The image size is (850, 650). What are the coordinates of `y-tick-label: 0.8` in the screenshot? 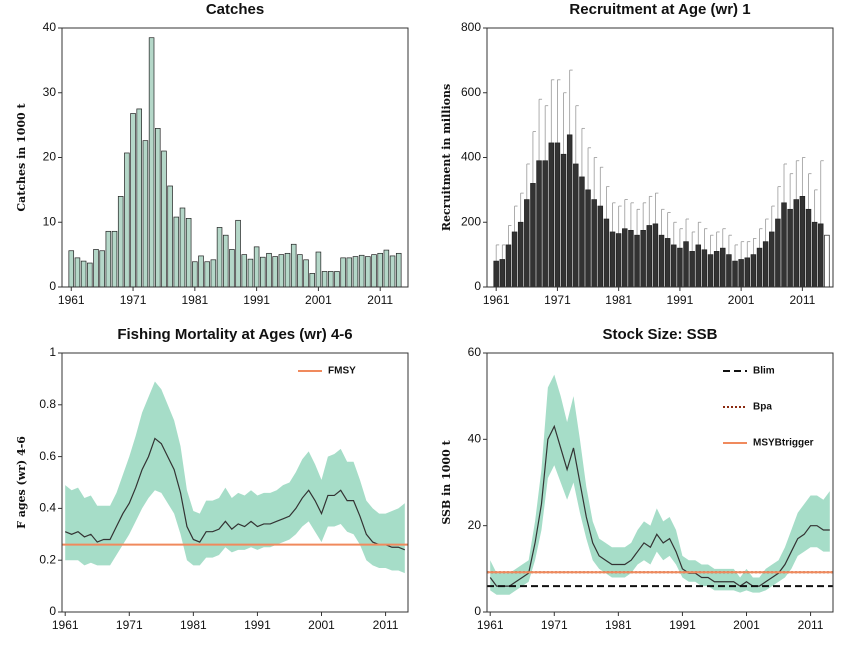 It's located at (47, 404).